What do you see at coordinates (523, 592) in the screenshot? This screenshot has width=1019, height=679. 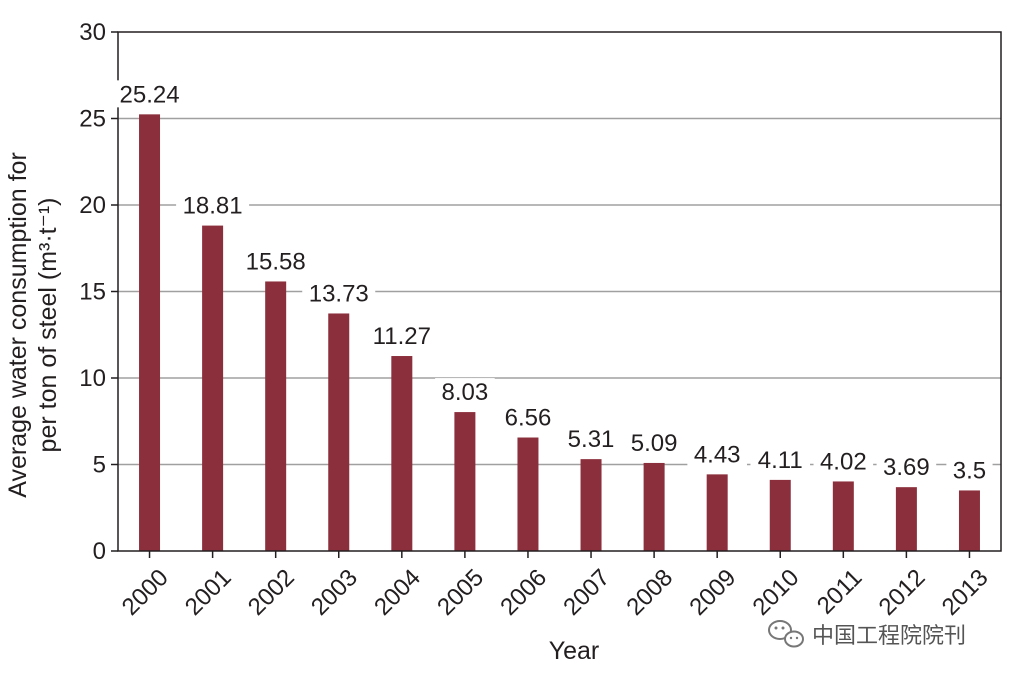 I see `x-tick-label-2006: 2006` at bounding box center [523, 592].